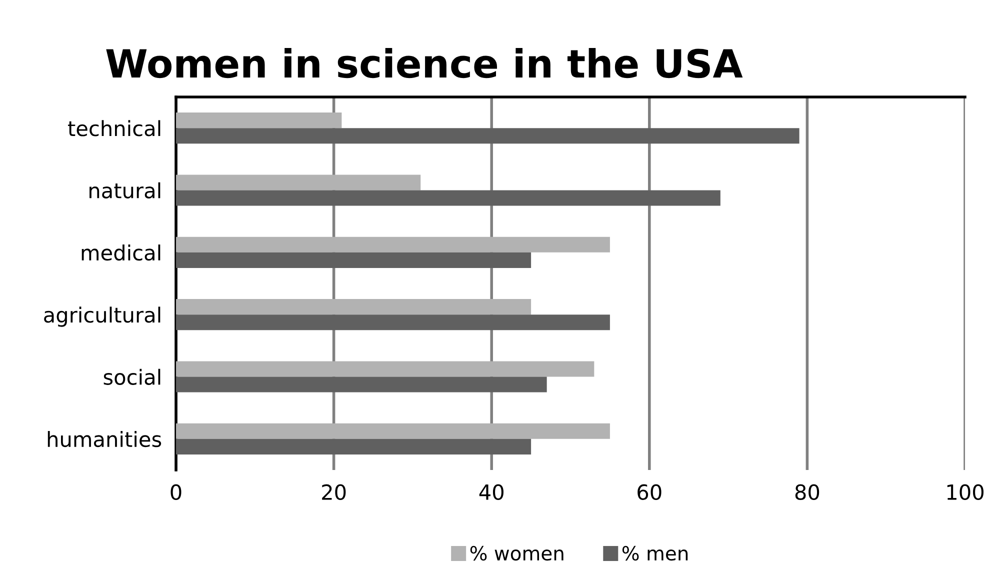 This screenshot has height=587, width=992. Describe the element at coordinates (102, 316) in the screenshot. I see `y-tick-label: agricultural` at that location.